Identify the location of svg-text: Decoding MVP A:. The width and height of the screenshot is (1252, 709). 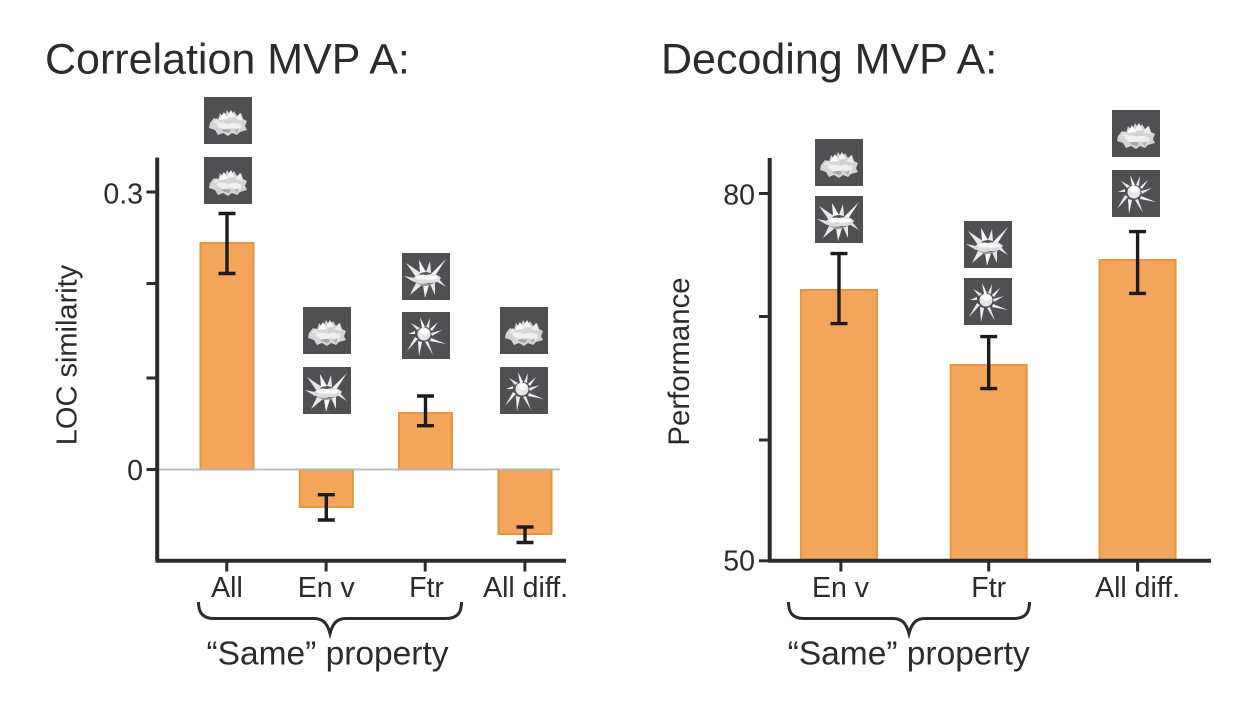
(829, 60).